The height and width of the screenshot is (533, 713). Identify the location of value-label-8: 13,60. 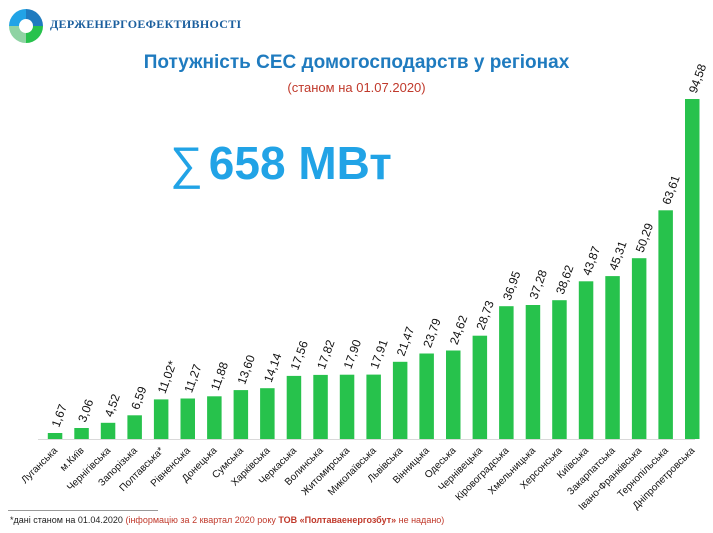
(247, 369).